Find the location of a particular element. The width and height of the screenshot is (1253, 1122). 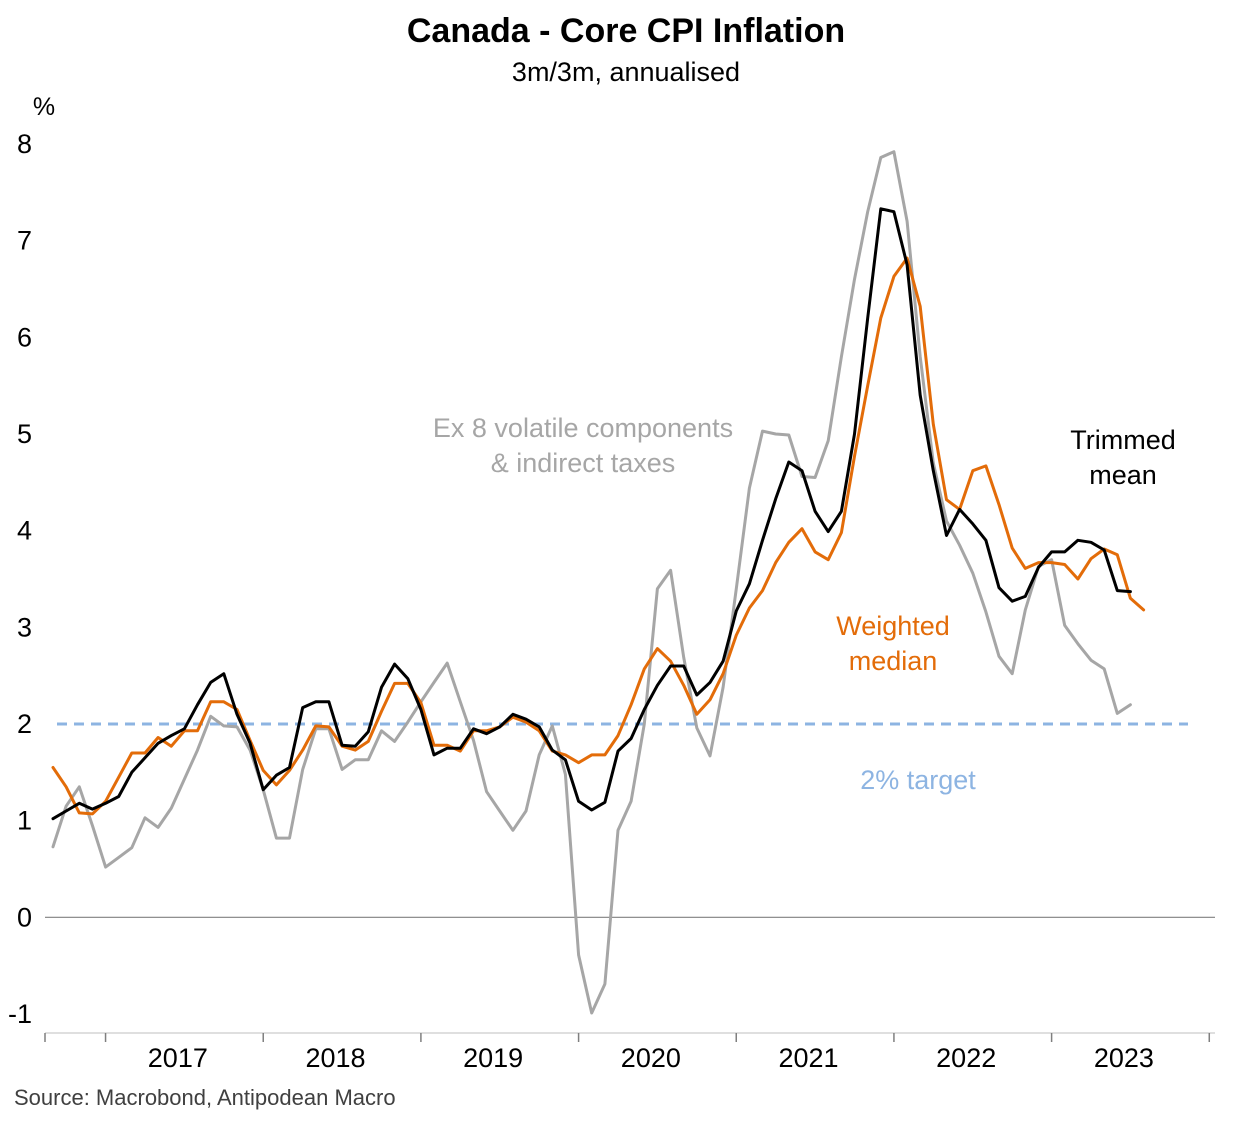

x-axis: 2017 2018 2019 2020 2021 2022 2023 is located at coordinates (629, 1052).